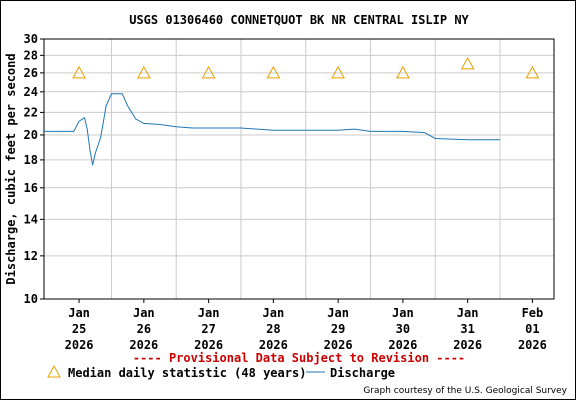  What do you see at coordinates (31, 135) in the screenshot?
I see `y-tick-label: 20` at bounding box center [31, 135].